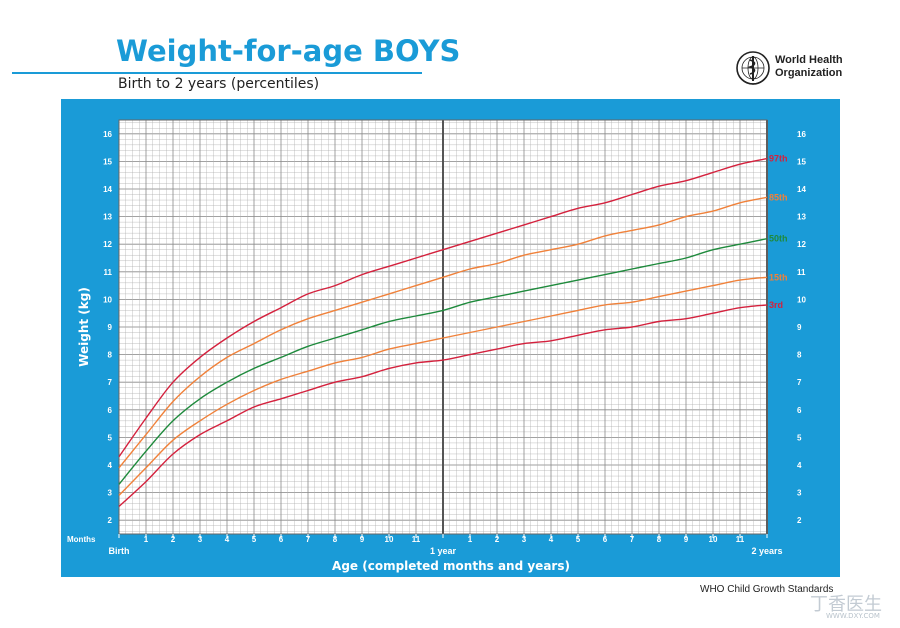  Describe the element at coordinates (801, 161) in the screenshot. I see `y-tick-label-right: 15` at that location.